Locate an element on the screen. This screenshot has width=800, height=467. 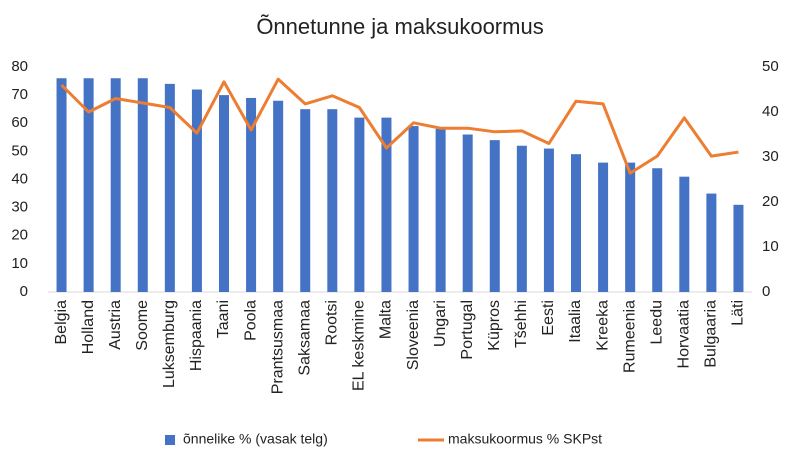
y2-tick-label: 20 is located at coordinates (770, 201).